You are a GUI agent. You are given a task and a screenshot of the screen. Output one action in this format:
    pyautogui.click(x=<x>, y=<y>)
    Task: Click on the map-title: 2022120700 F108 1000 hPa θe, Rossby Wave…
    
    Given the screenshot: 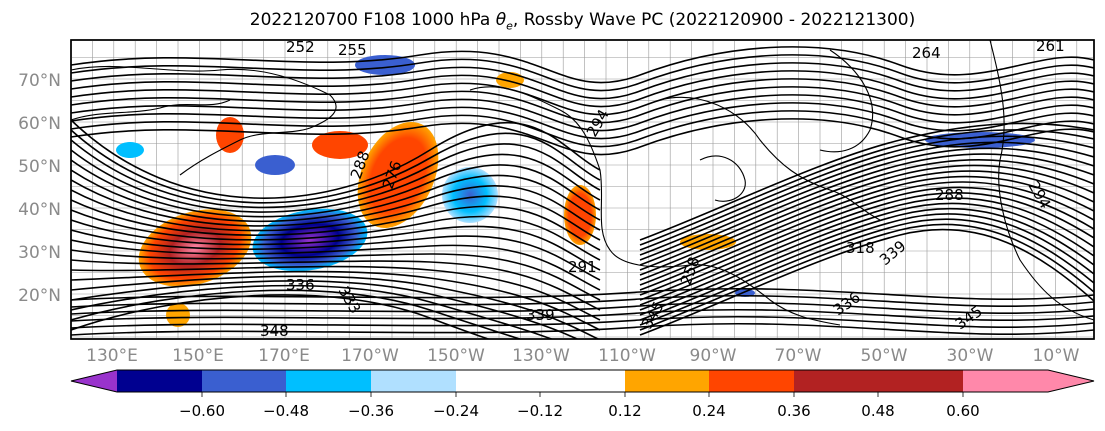 What is the action you would take?
    pyautogui.click(x=552, y=21)
    